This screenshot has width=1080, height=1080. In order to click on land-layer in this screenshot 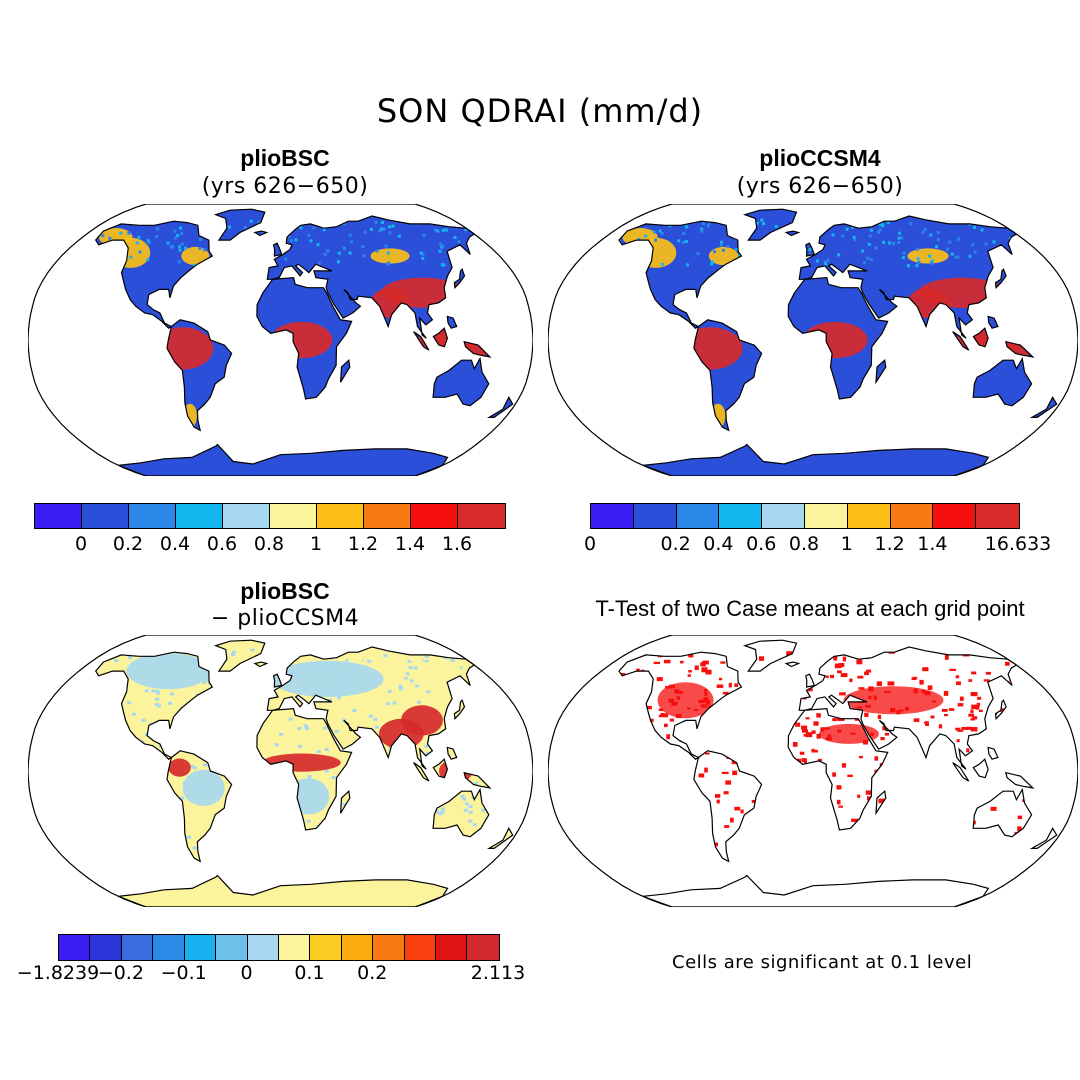, I will do `click(838, 773)`.